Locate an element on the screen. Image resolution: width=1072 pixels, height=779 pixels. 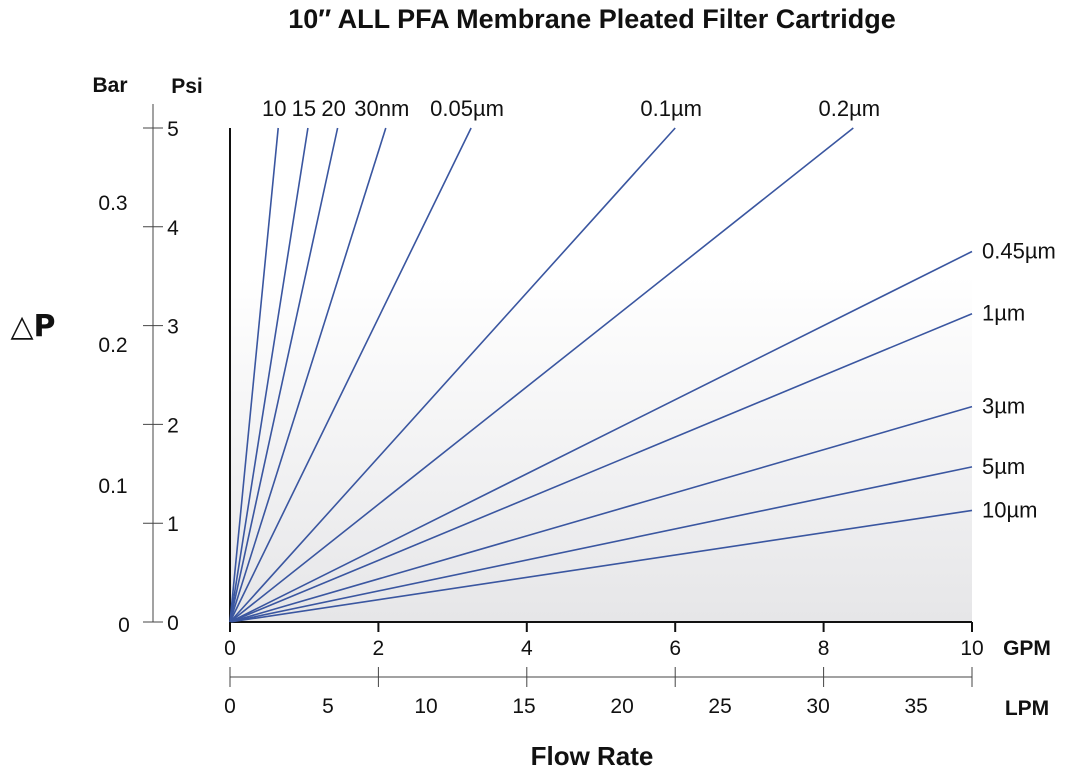
series-label: 0.2µm is located at coordinates (850, 108).